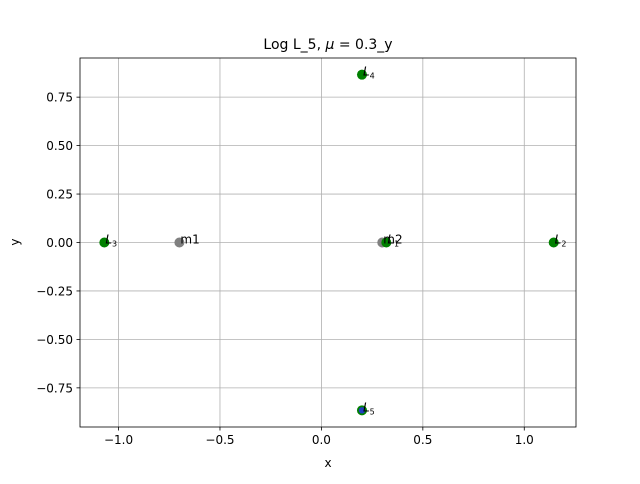 The width and height of the screenshot is (640, 484). What do you see at coordinates (54, 291) in the screenshot?
I see `y-tick-label: −0.25` at bounding box center [54, 291].